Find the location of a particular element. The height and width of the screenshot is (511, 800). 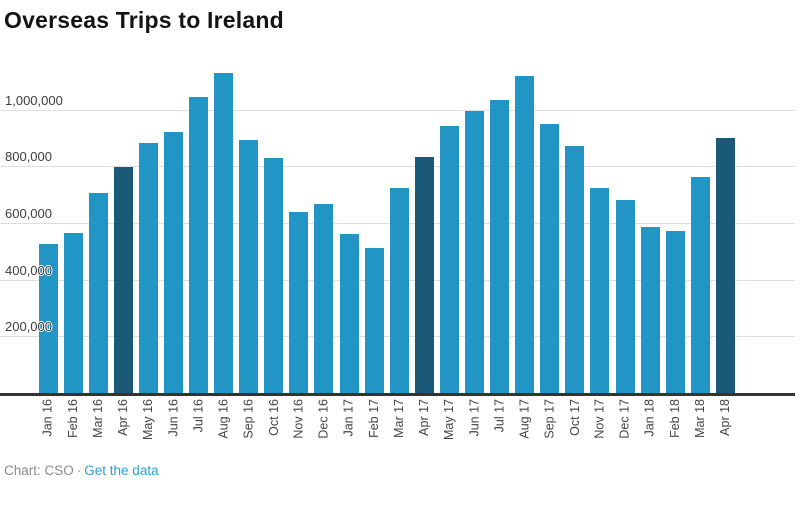

x-axis-label: Dec 17 is located at coordinates (625, 419).